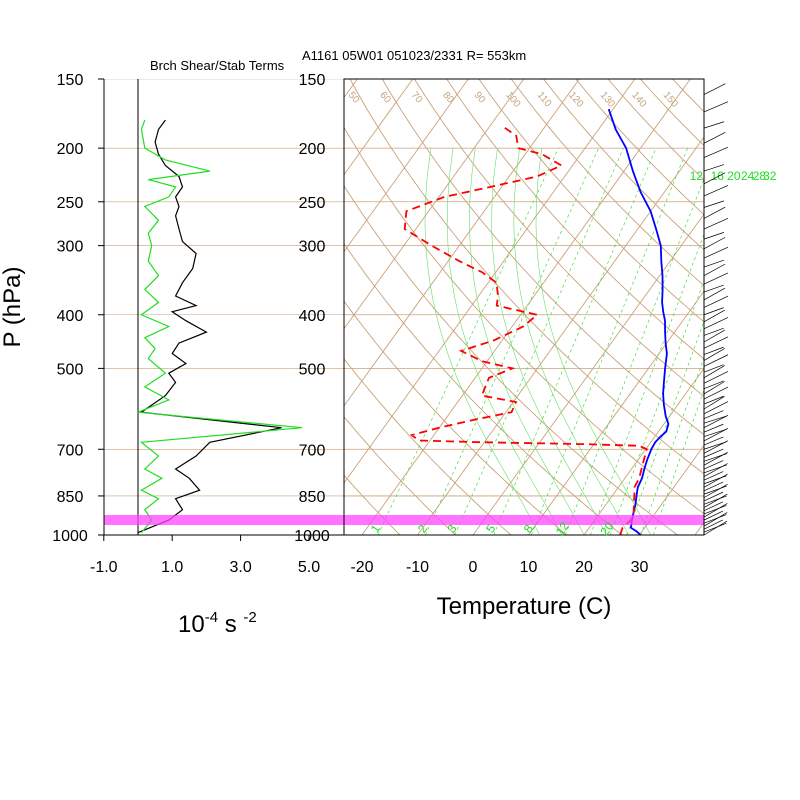 The image size is (800, 800). I want to click on temperature-x-tick-label: -10, so click(417, 567).